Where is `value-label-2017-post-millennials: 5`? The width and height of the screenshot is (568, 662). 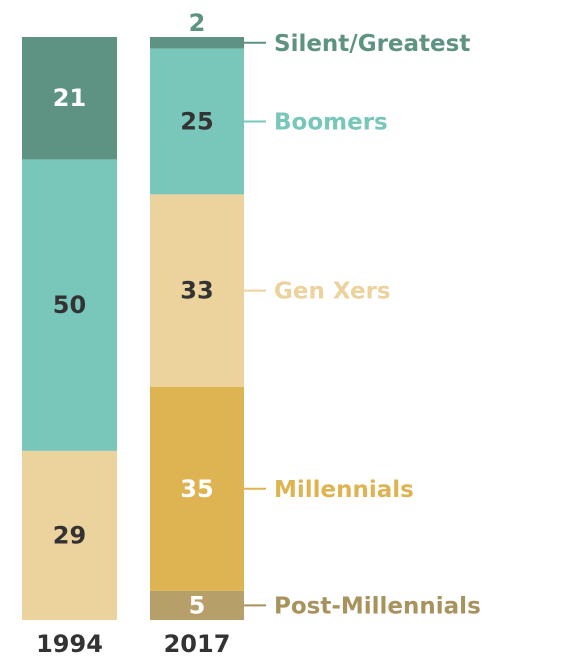
value-label-2017-post-millennials: 5 is located at coordinates (197, 605).